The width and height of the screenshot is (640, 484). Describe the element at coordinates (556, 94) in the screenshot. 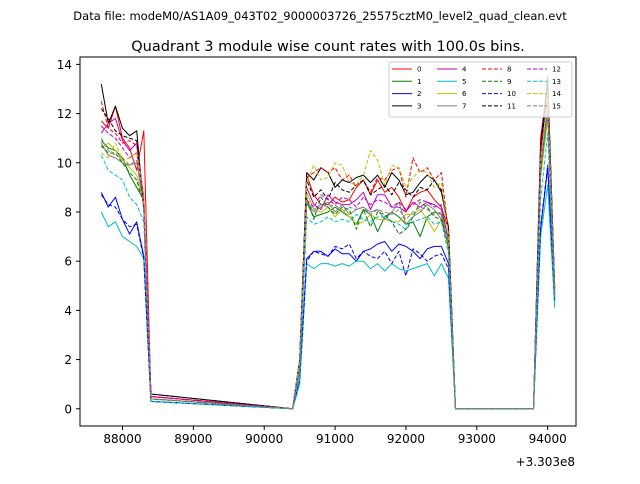

I see `legend-label-14: 14` at that location.